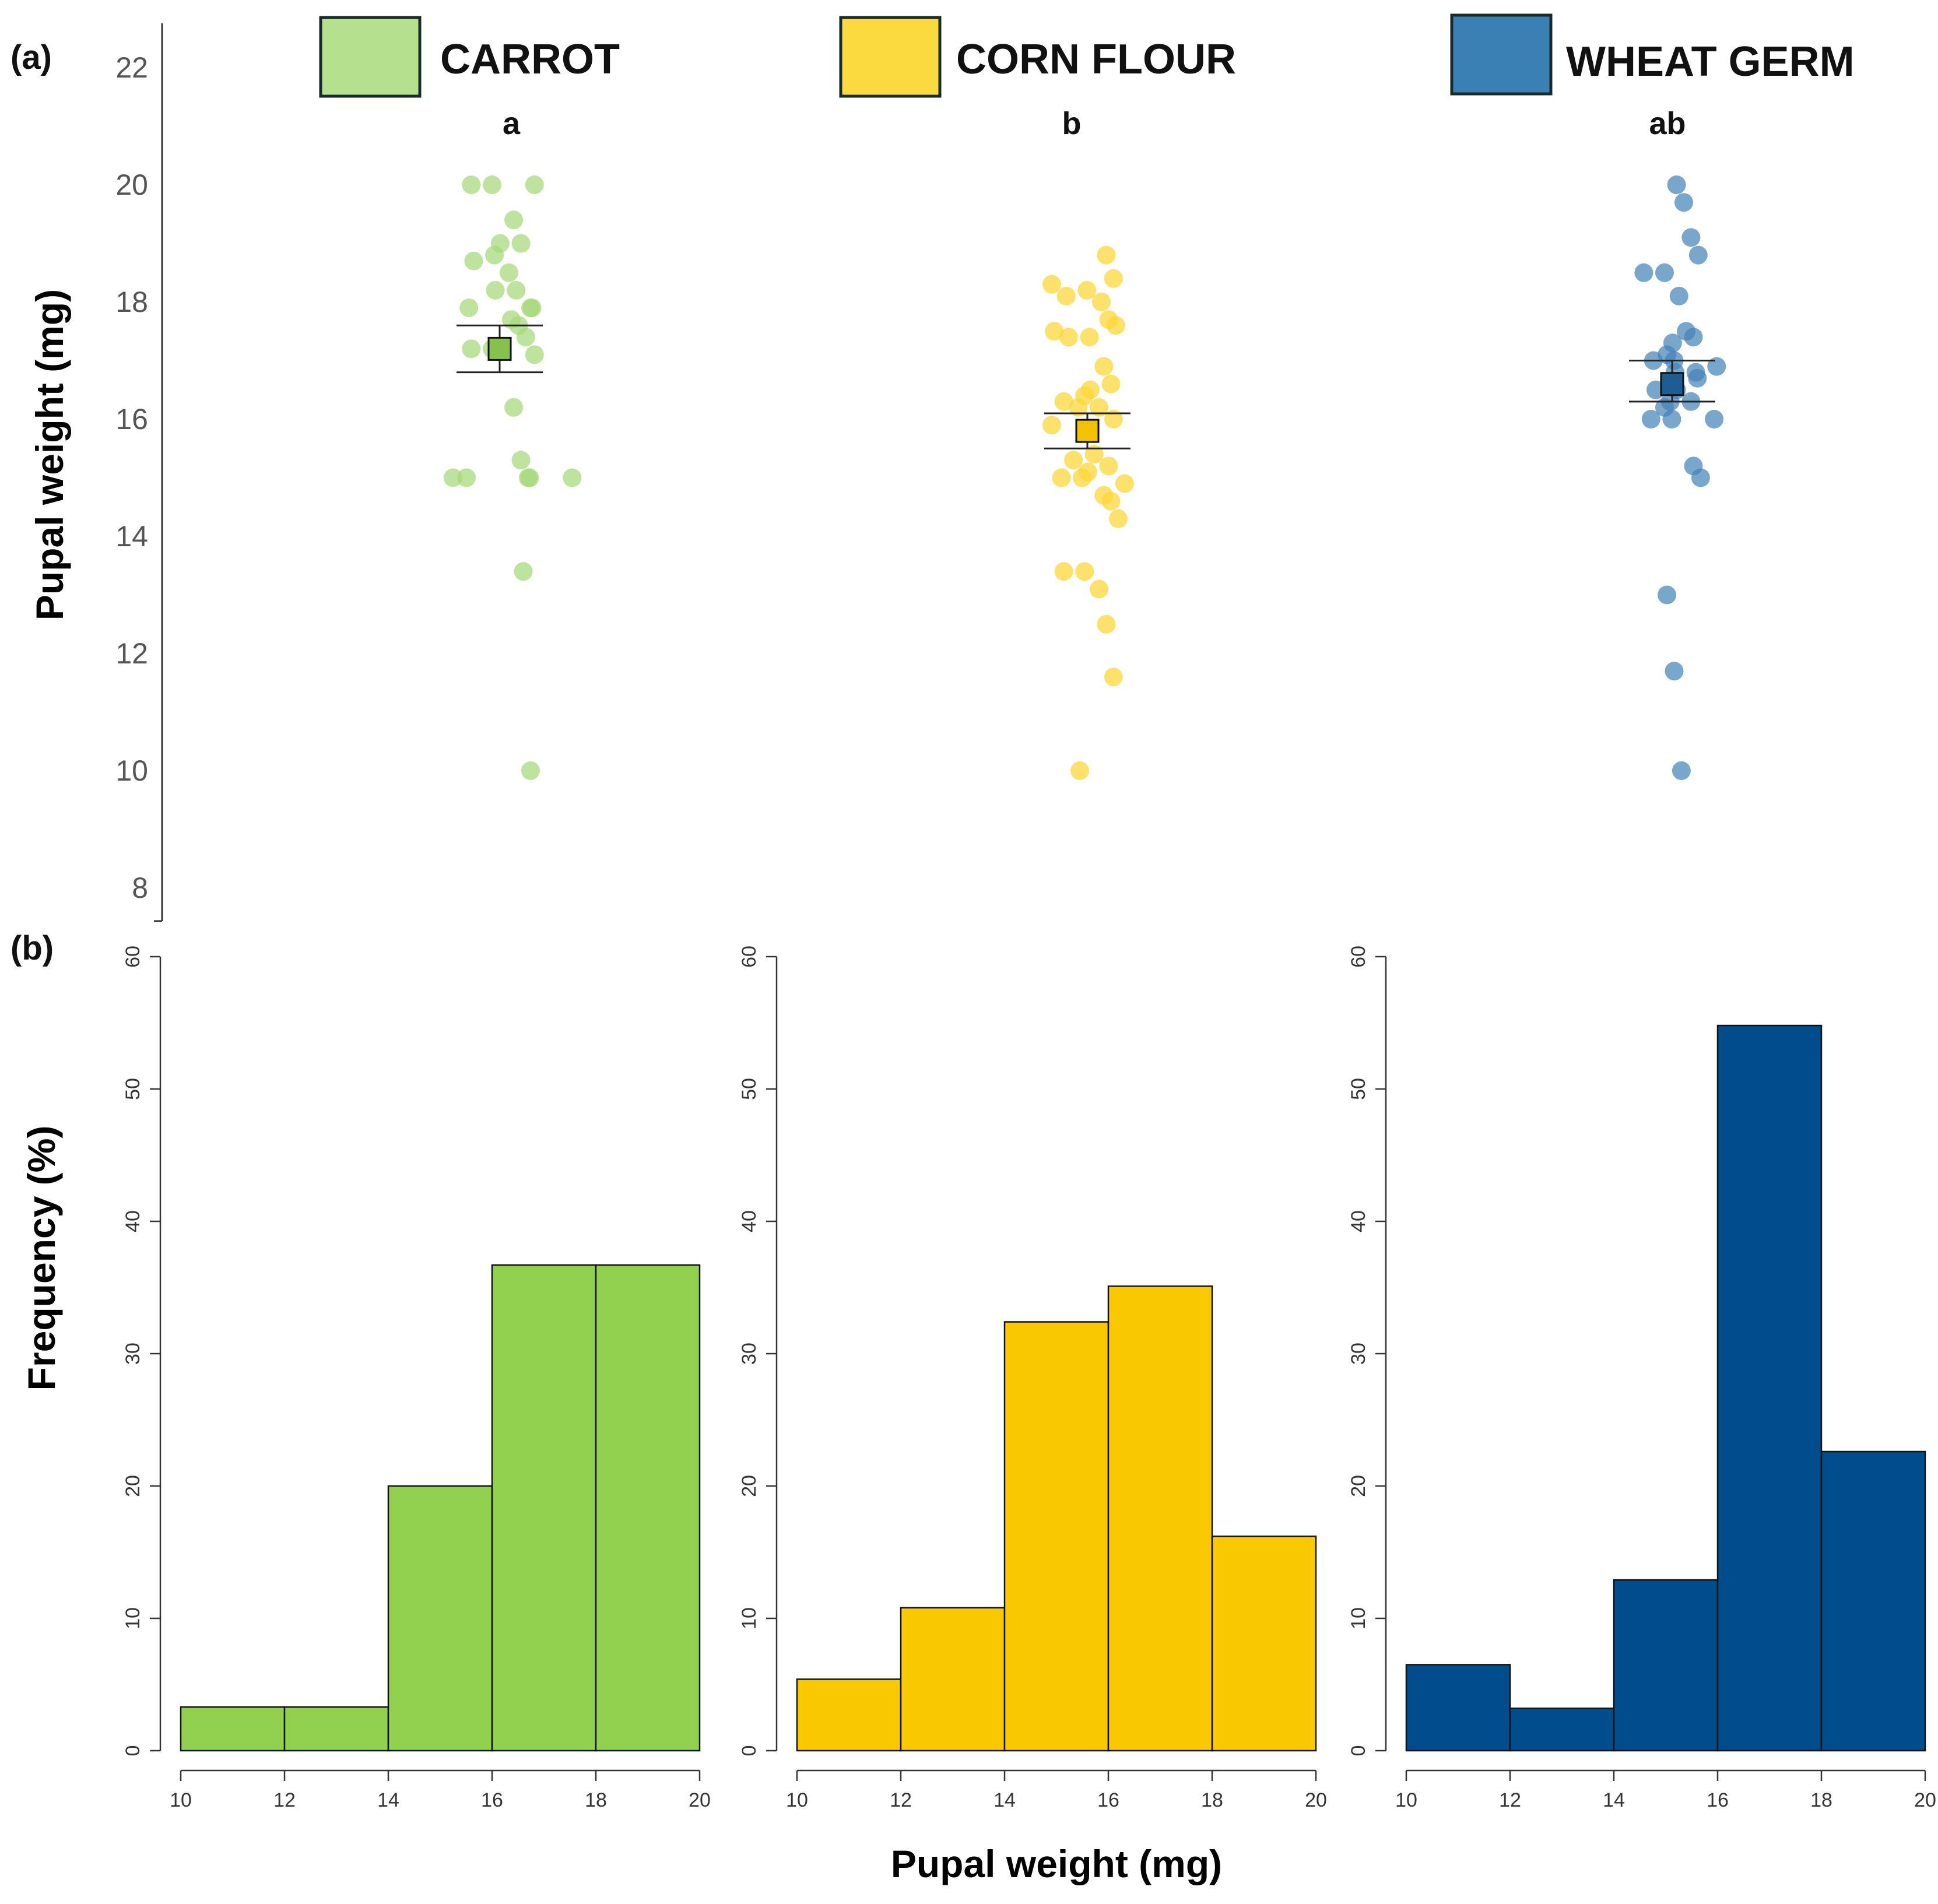 The width and height of the screenshot is (1938, 1904). I want to click on y-tick-label: 22, so click(131, 67).